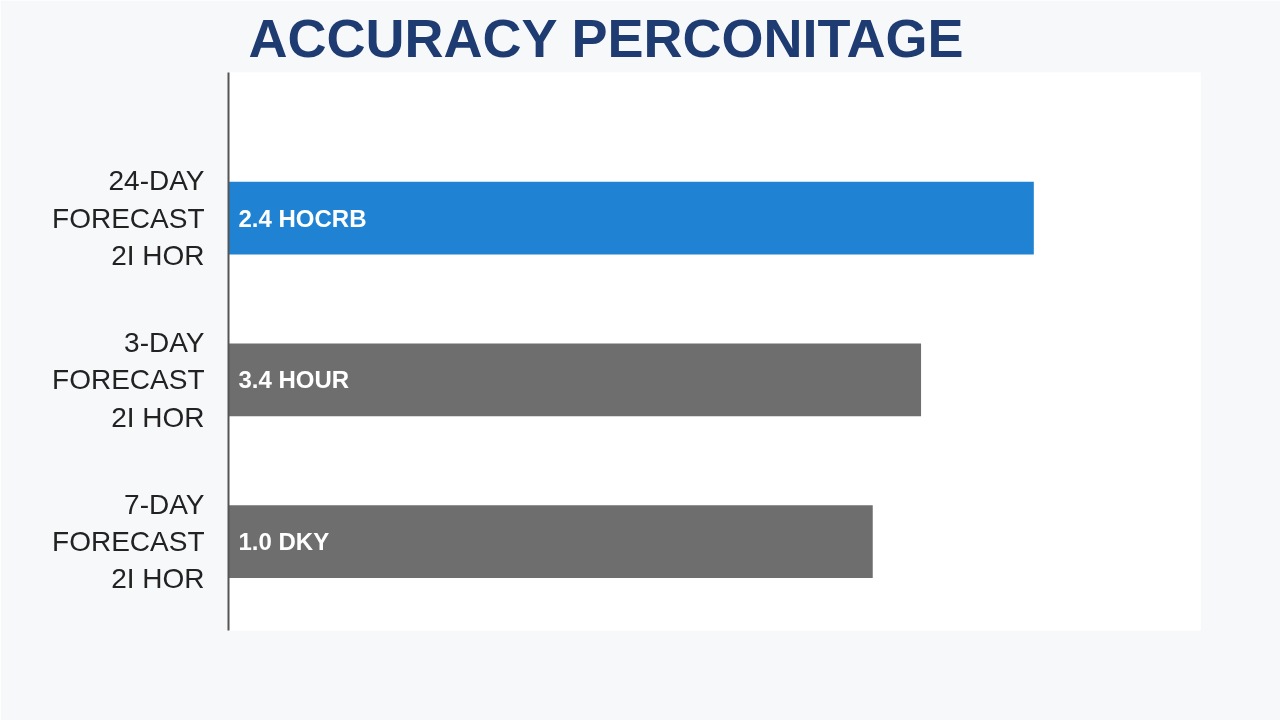 The height and width of the screenshot is (720, 1280). I want to click on y-tick-label: 24-DAY FORECAST 2I HOR, so click(128, 218).